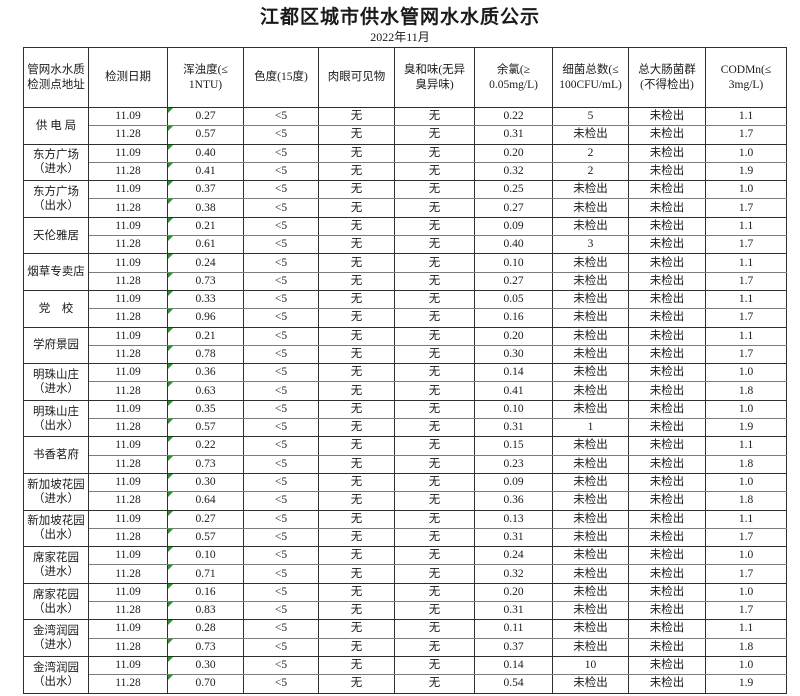  What do you see at coordinates (56, 126) in the screenshot?
I see `location-cell: 供 电 局` at bounding box center [56, 126].